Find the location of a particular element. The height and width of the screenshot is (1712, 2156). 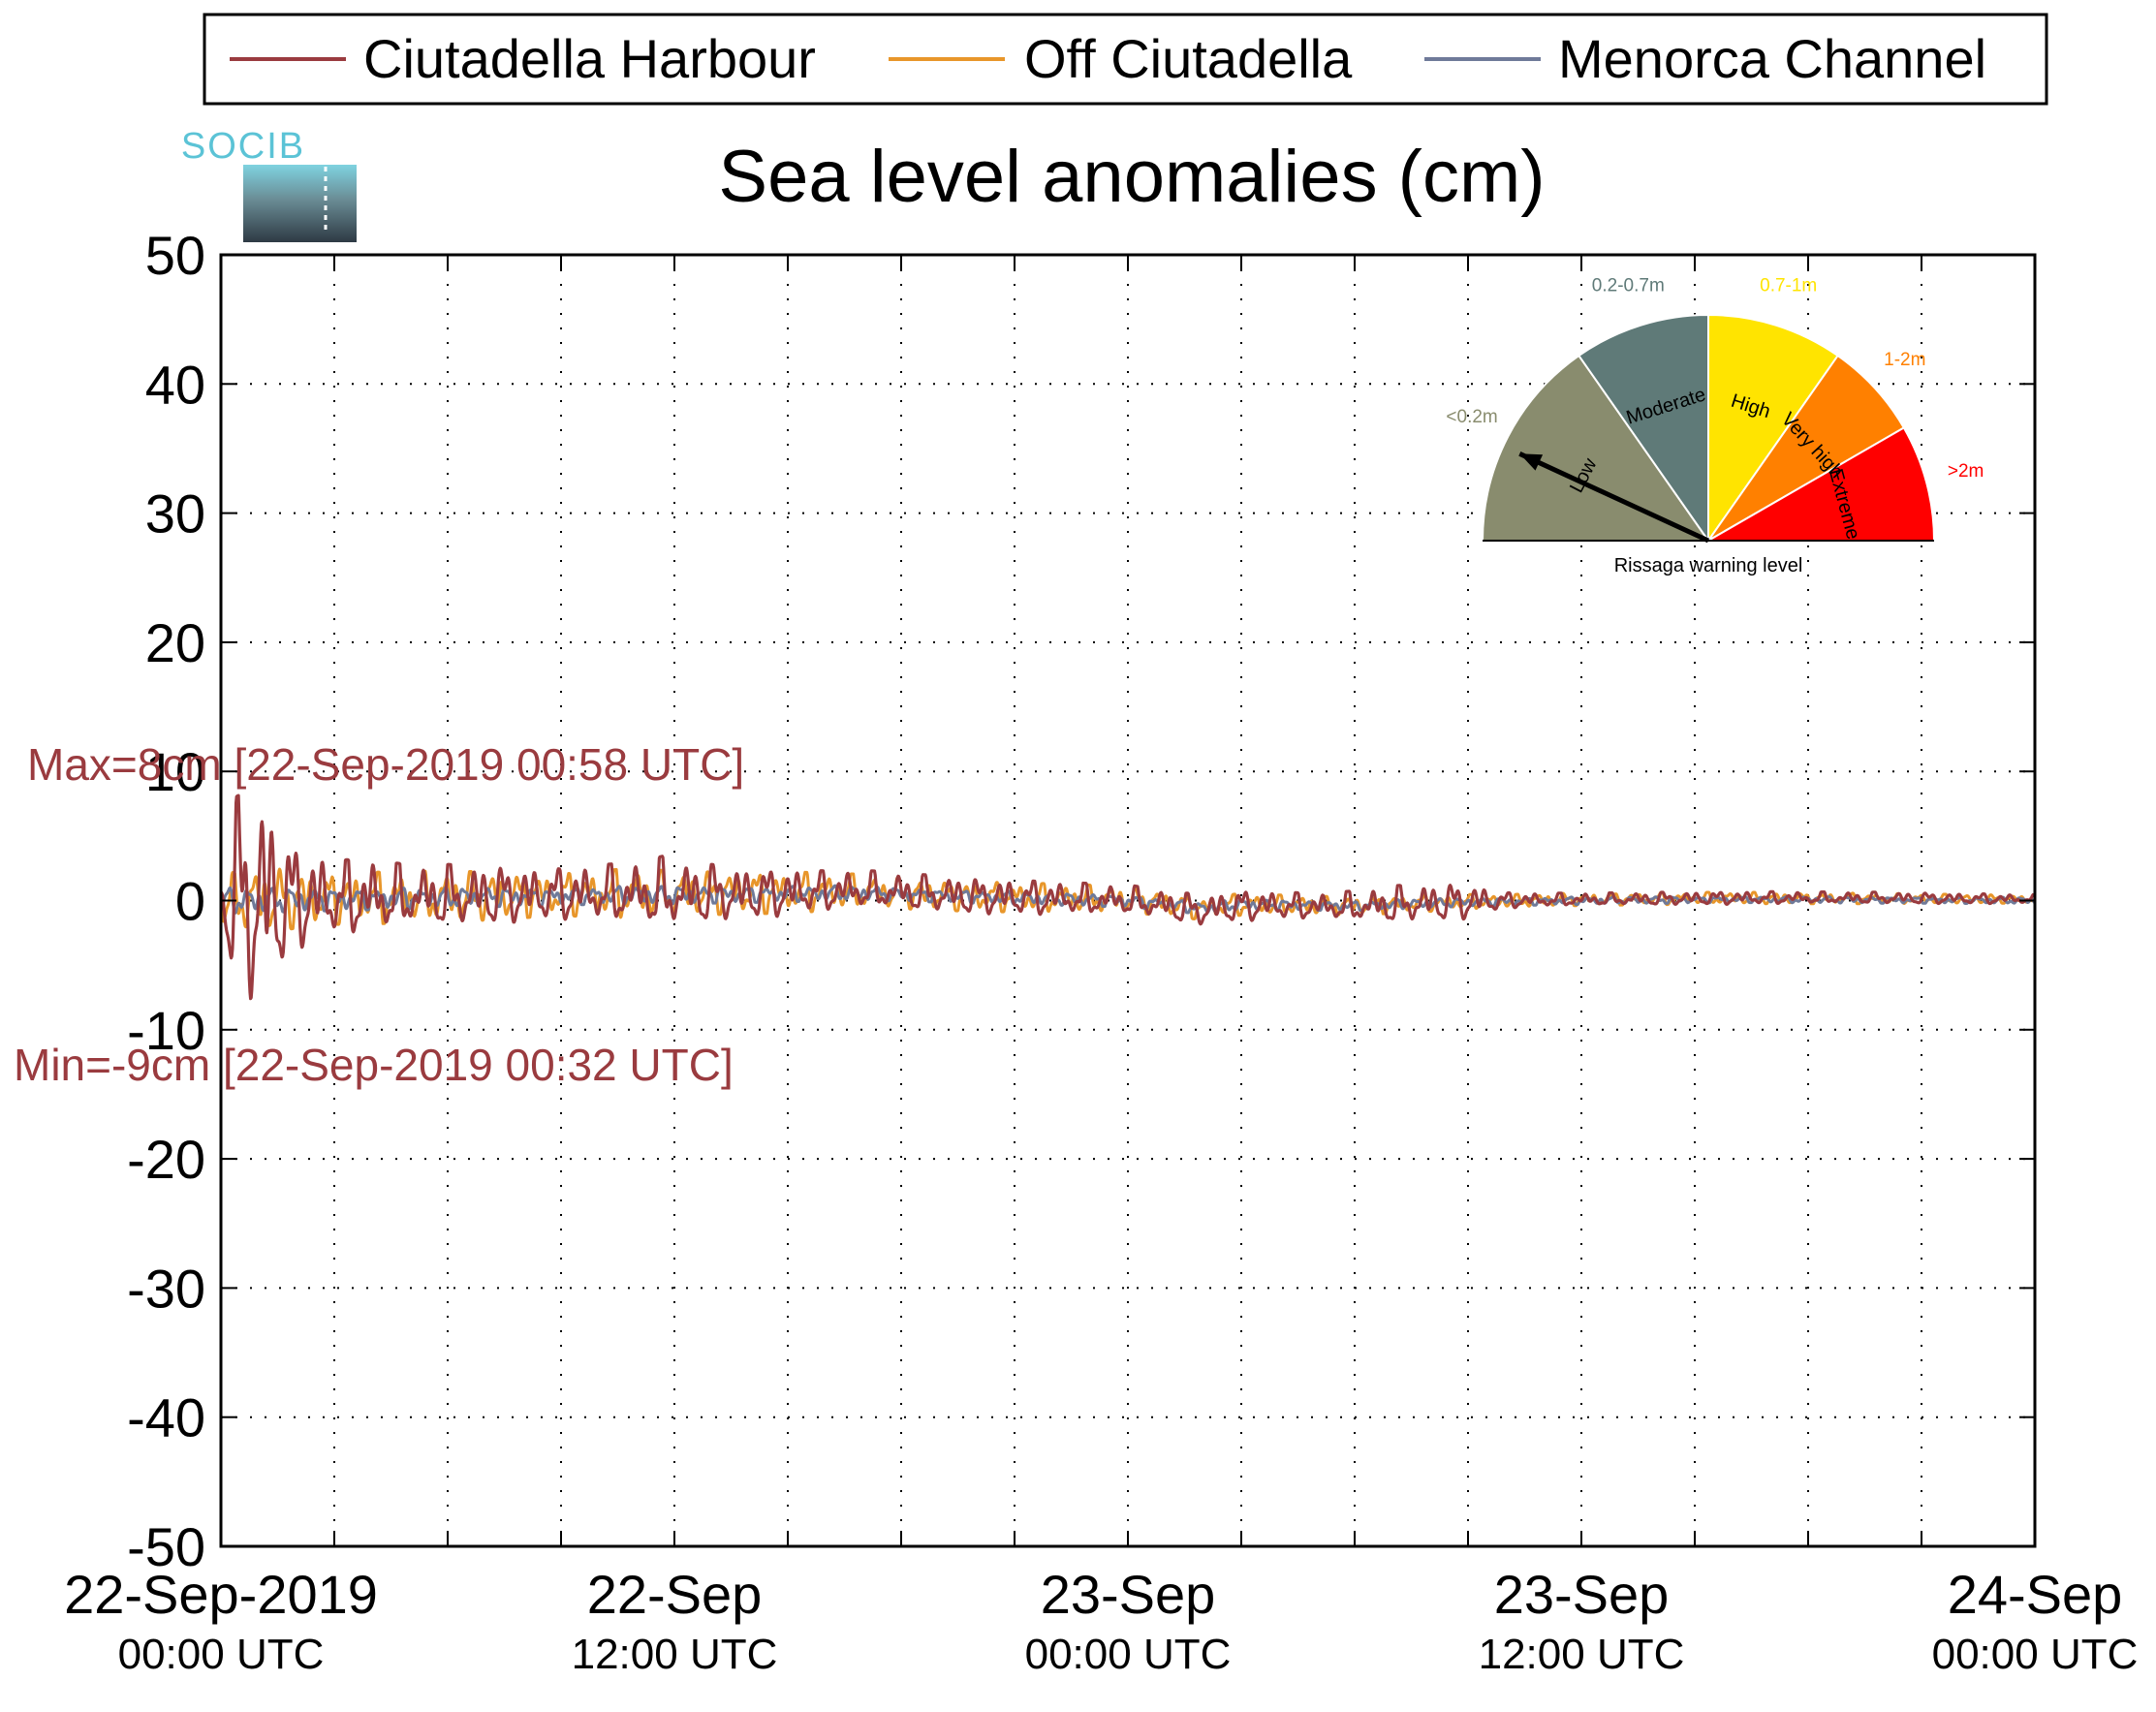

gauge-sector-extreme is located at coordinates (1820, 484).